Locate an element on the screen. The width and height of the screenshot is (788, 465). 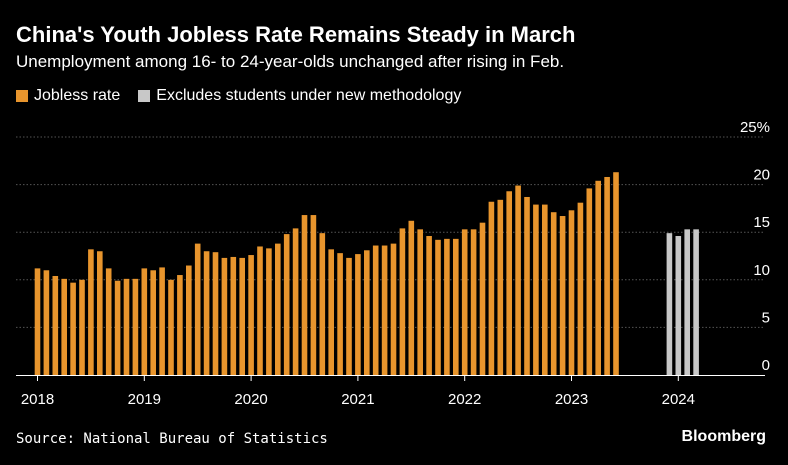
y-tick-label: 0 is located at coordinates (766, 365).